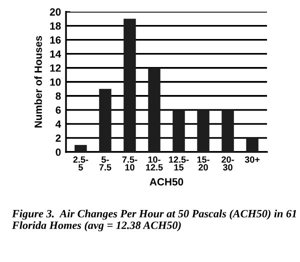 Image resolution: width=300 pixels, height=262 pixels. I want to click on y-tick-label: 12, so click(55, 68).